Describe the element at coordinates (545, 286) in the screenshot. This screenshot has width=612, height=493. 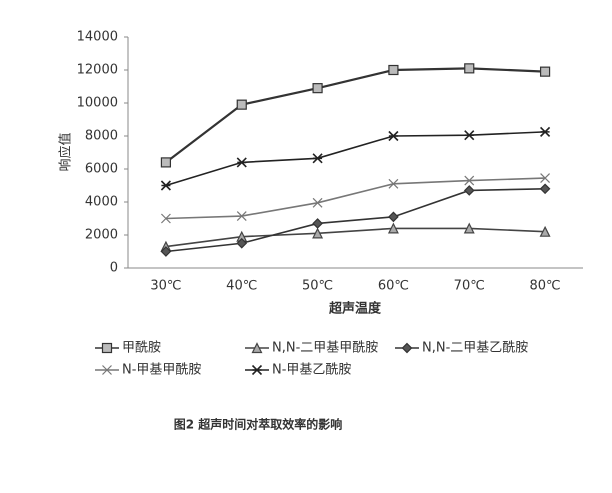
I see `x-tick-label: 80℃` at that location.